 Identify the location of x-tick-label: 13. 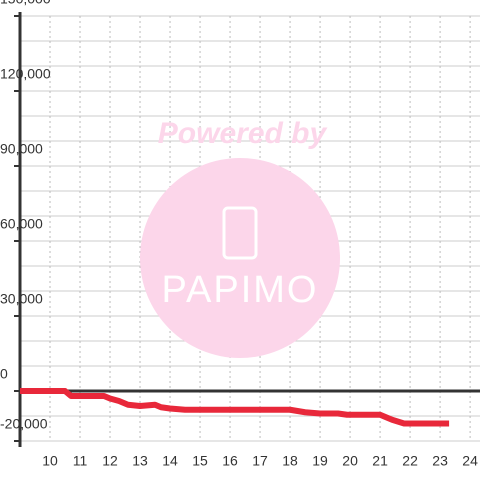
(140, 461).